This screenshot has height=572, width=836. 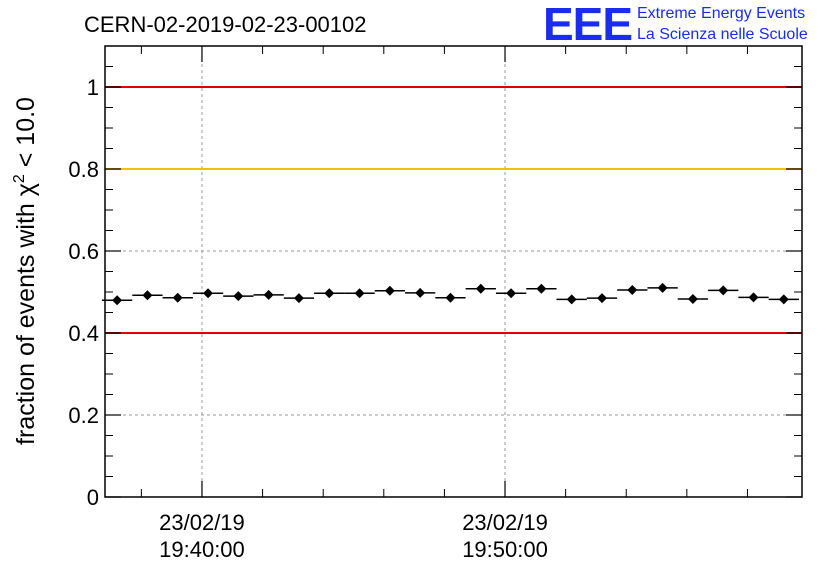 I want to click on data-points, so click(x=450, y=294).